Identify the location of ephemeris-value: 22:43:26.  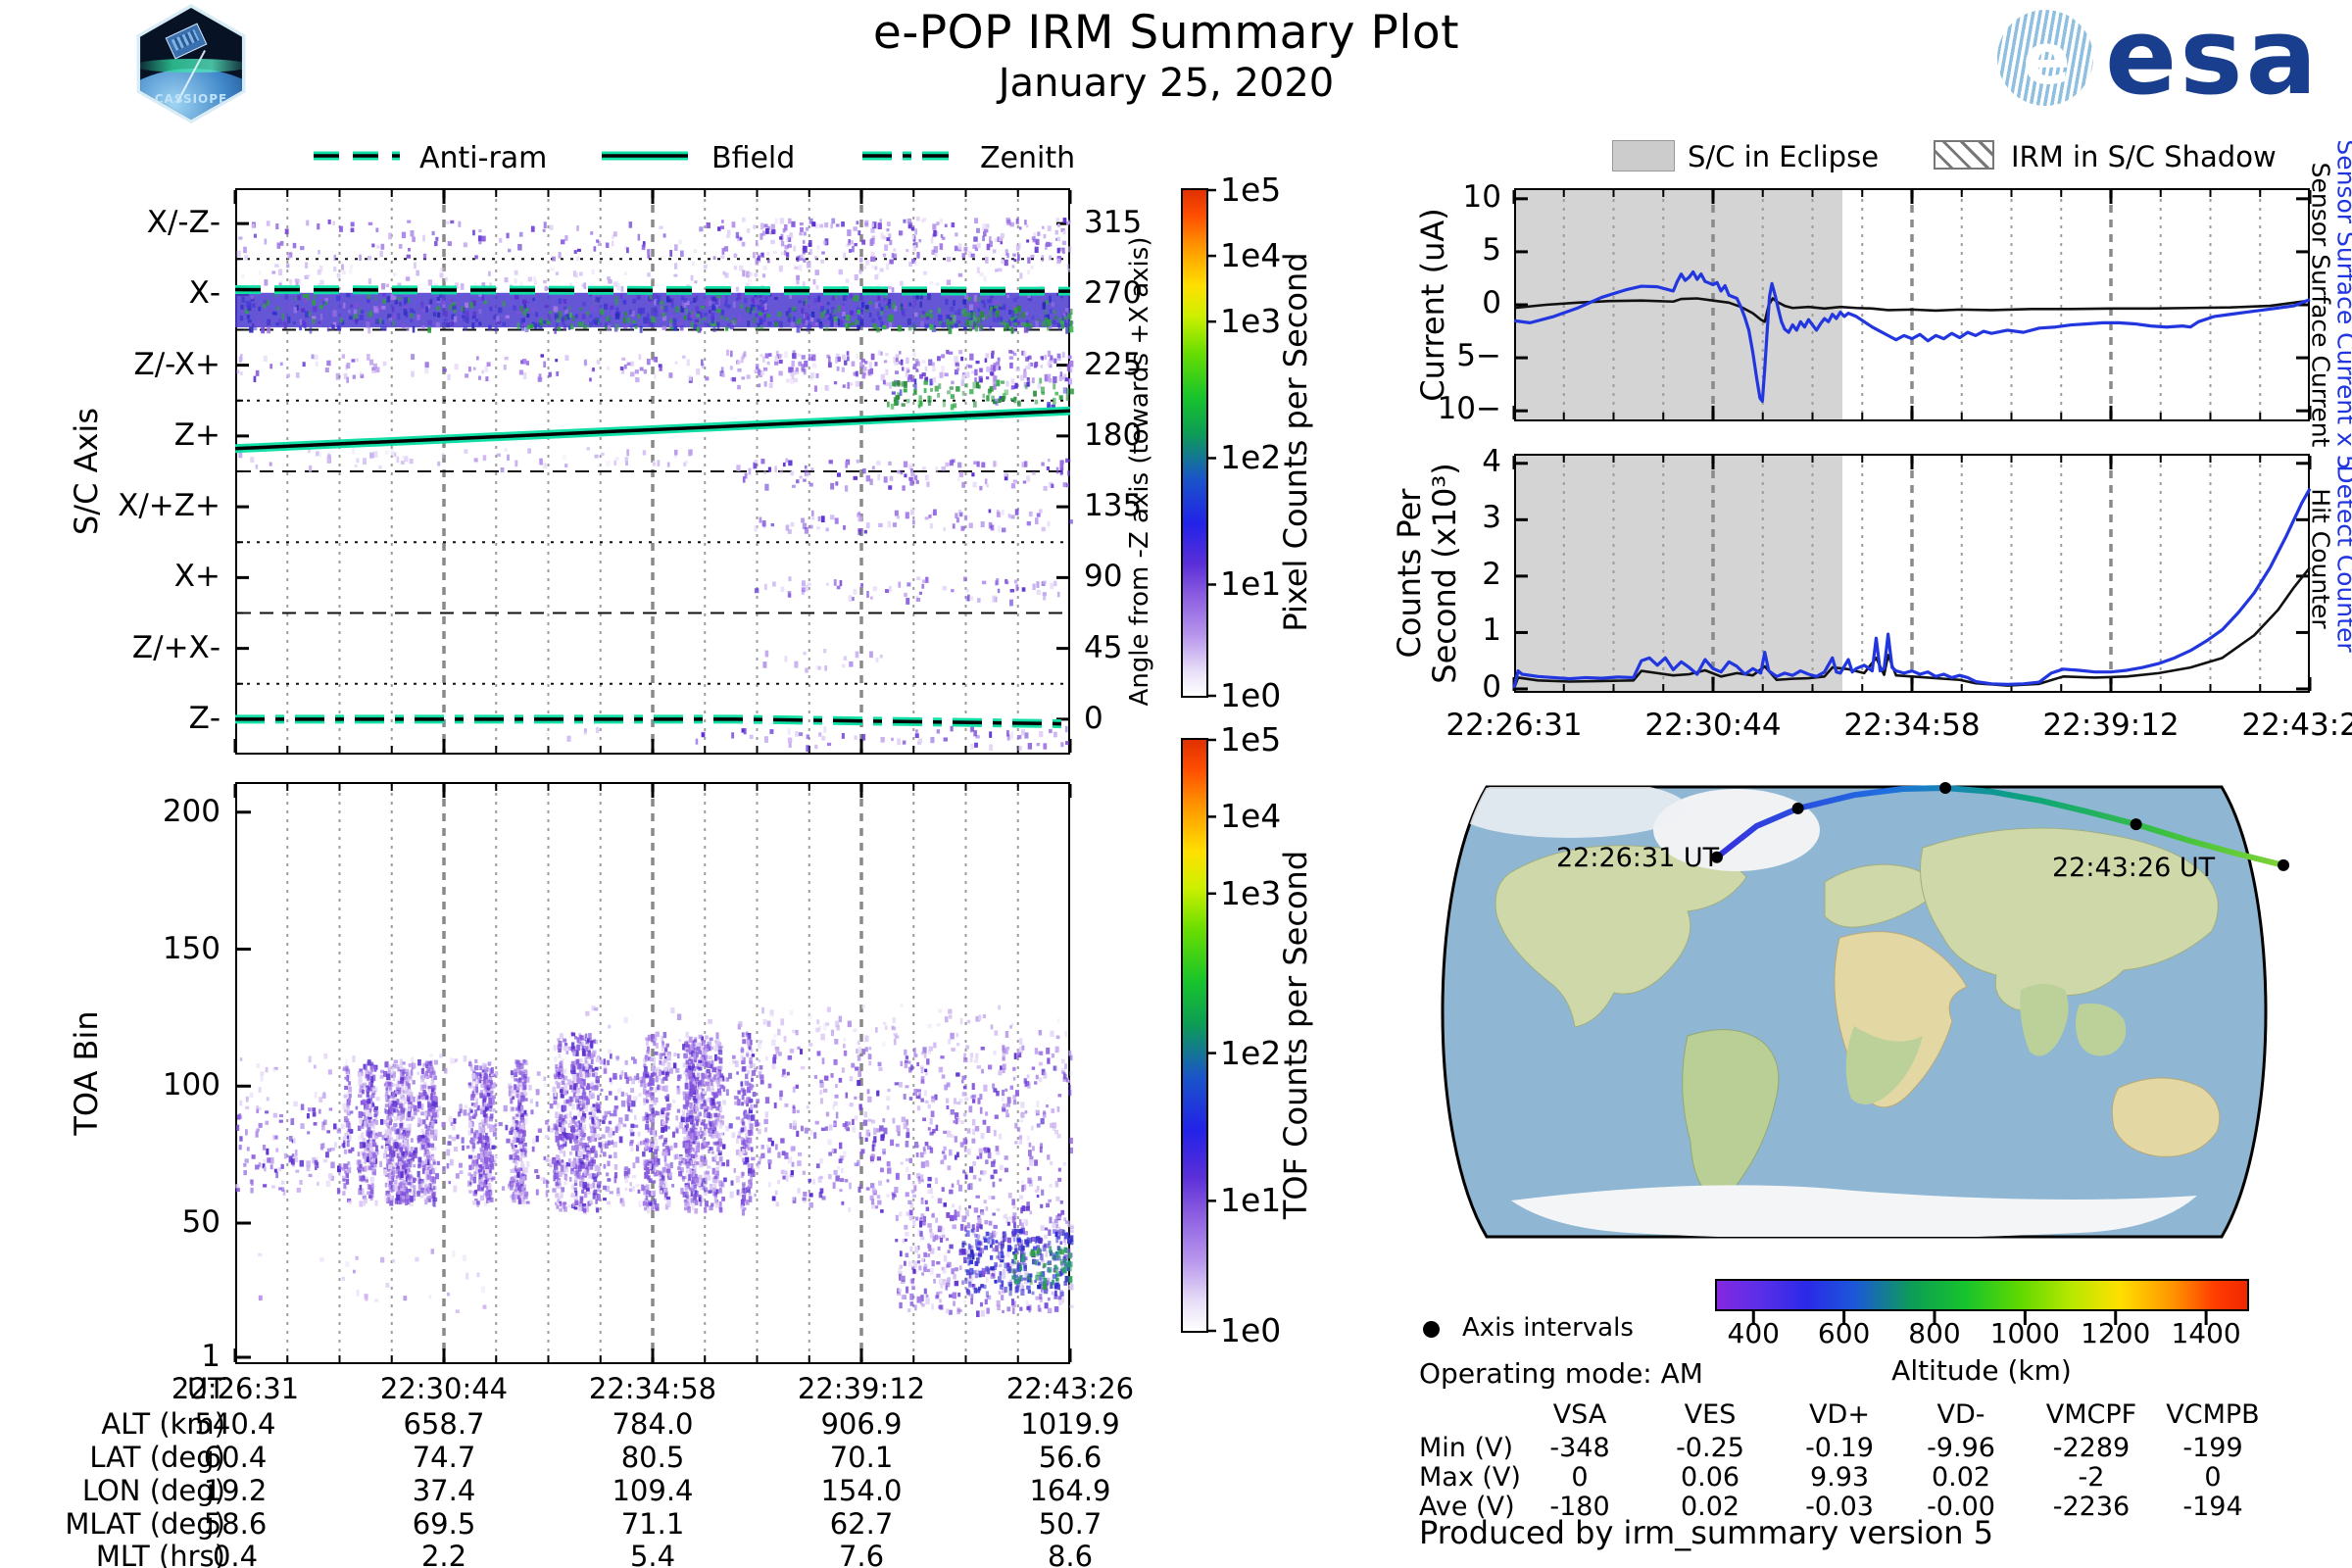
(1070, 1388).